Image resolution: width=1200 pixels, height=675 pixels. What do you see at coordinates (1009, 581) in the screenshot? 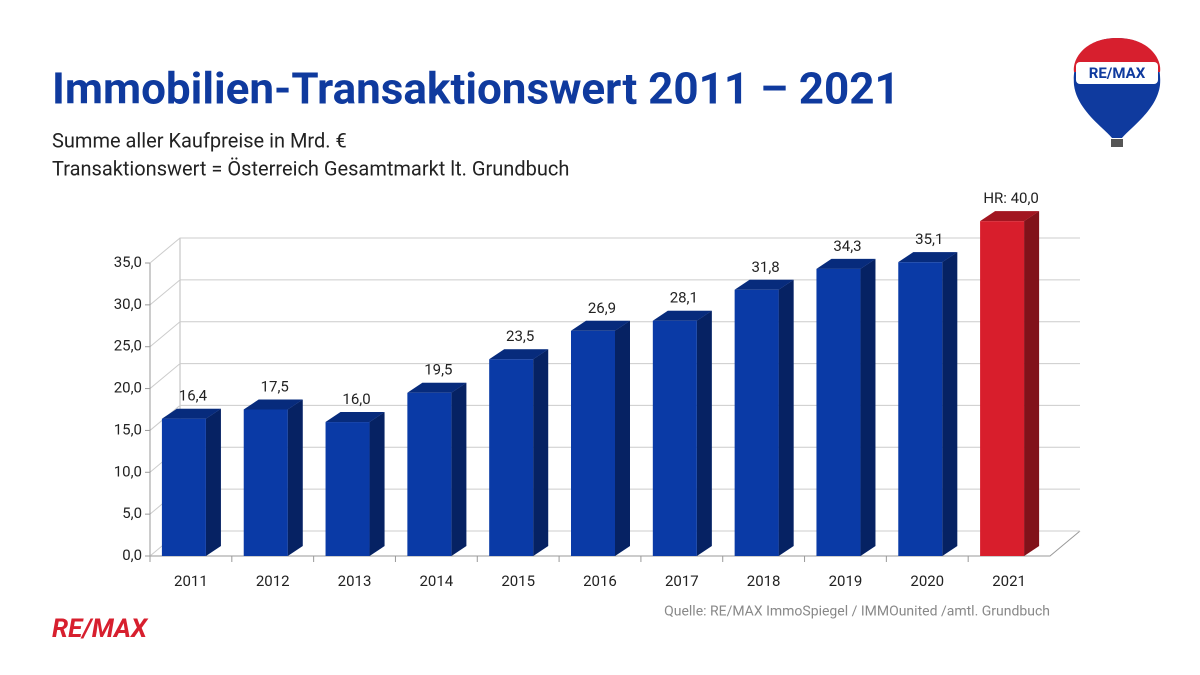
I see `x-tick-label: 2021` at bounding box center [1009, 581].